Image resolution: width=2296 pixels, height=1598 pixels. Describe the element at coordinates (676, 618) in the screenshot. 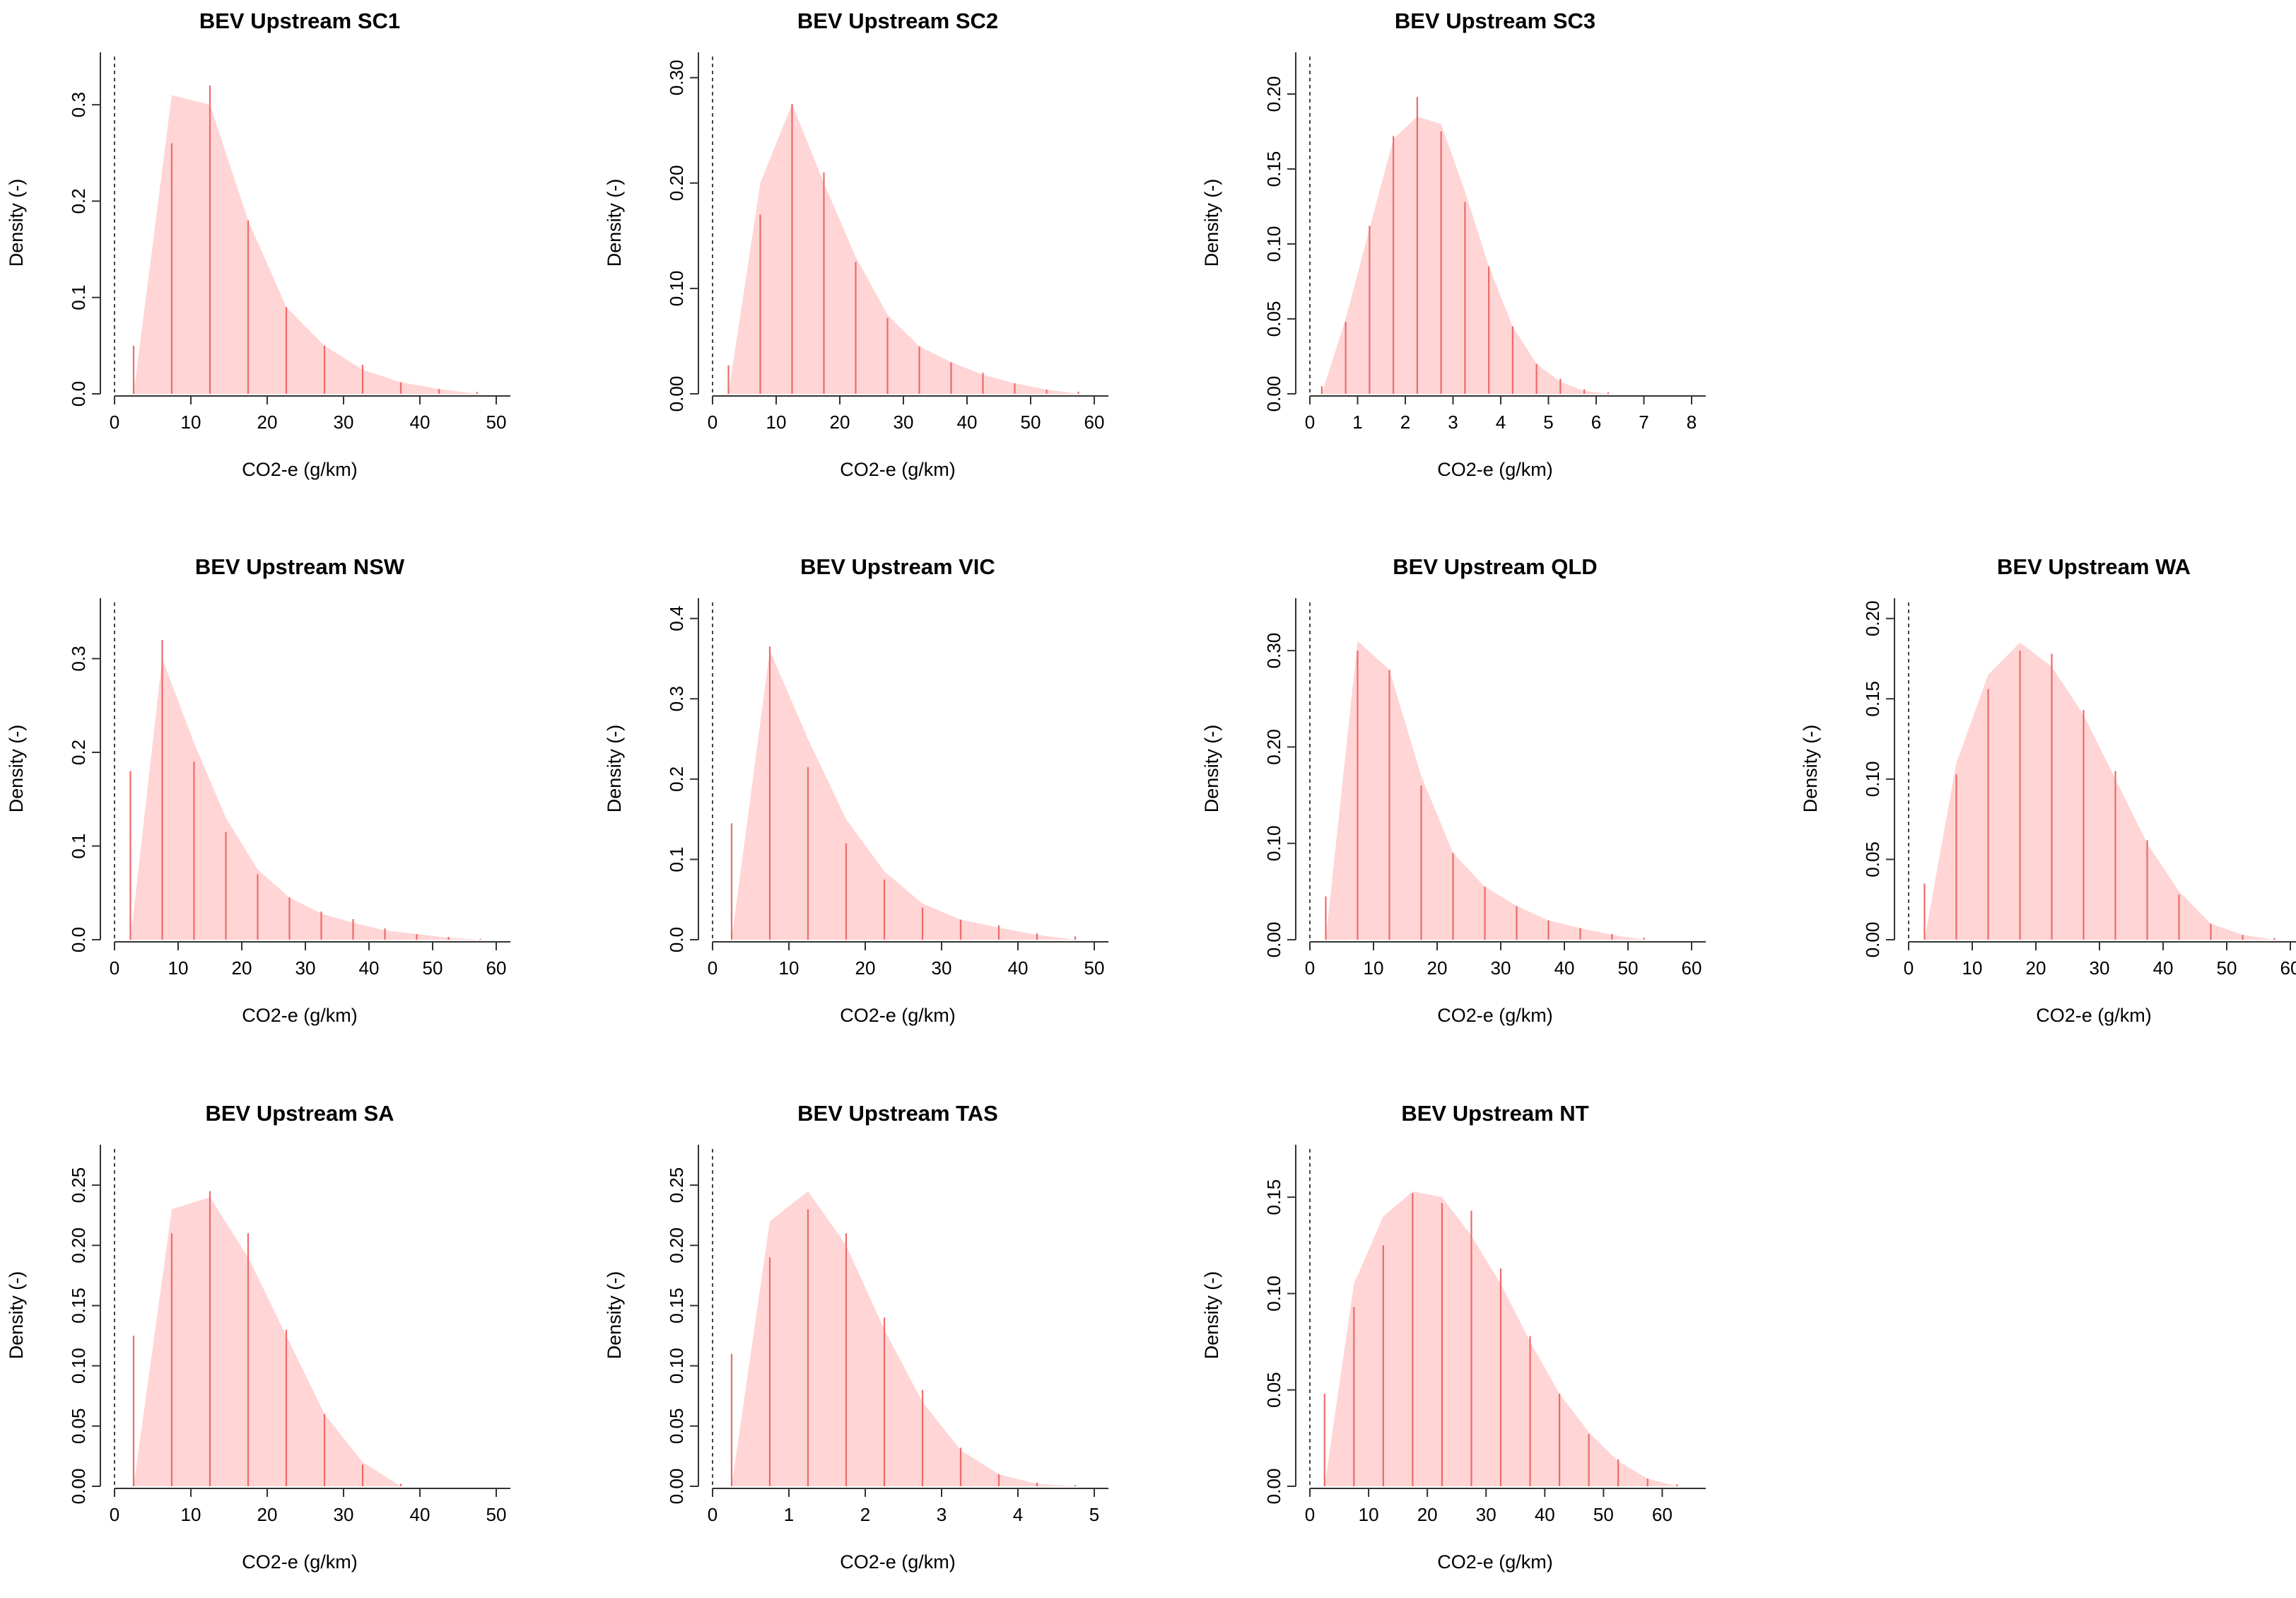

I see `y-tick-label: 0.4` at that location.